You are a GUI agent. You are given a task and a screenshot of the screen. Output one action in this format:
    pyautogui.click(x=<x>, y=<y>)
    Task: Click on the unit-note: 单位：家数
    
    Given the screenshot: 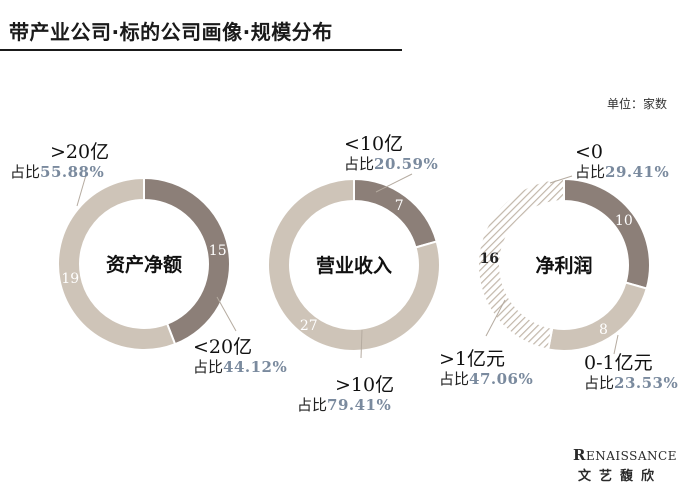 What is the action you would take?
    pyautogui.click(x=636, y=104)
    